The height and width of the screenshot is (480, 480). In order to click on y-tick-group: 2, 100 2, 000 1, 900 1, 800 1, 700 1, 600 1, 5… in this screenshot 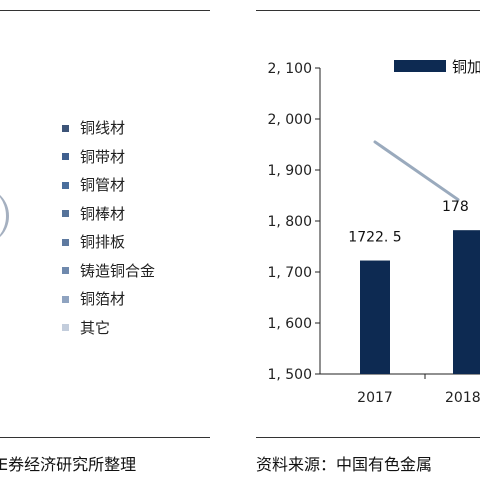, I will do `click(293, 222)`.